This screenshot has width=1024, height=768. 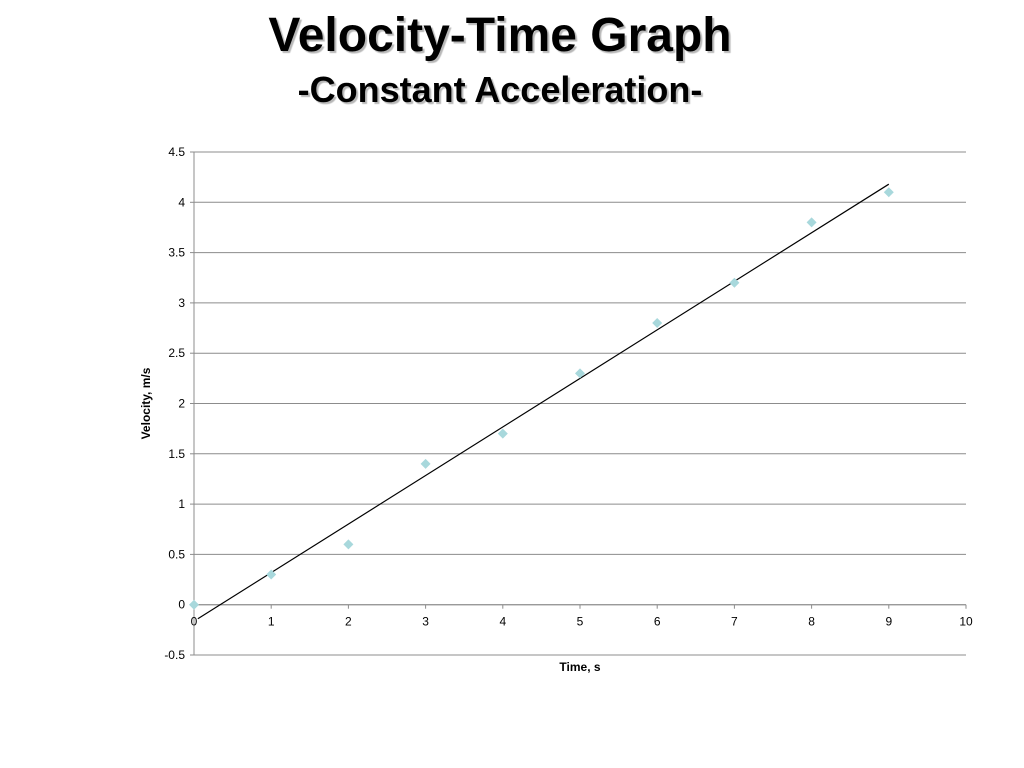 What do you see at coordinates (176, 152) in the screenshot?
I see `y-tick-label: 4.5` at bounding box center [176, 152].